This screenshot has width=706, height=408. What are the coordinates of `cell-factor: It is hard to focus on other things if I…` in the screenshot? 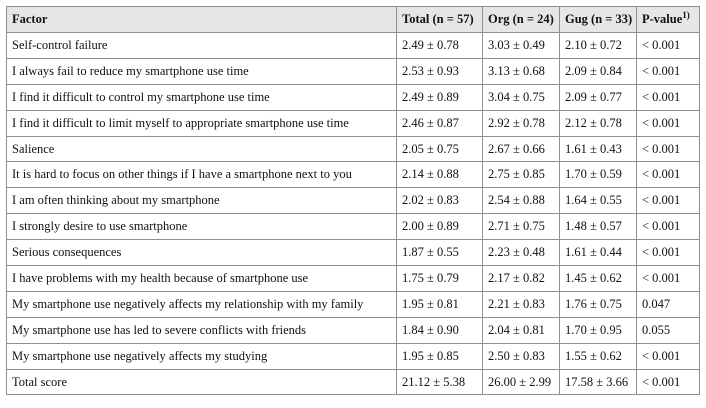 It's located at (201, 175).